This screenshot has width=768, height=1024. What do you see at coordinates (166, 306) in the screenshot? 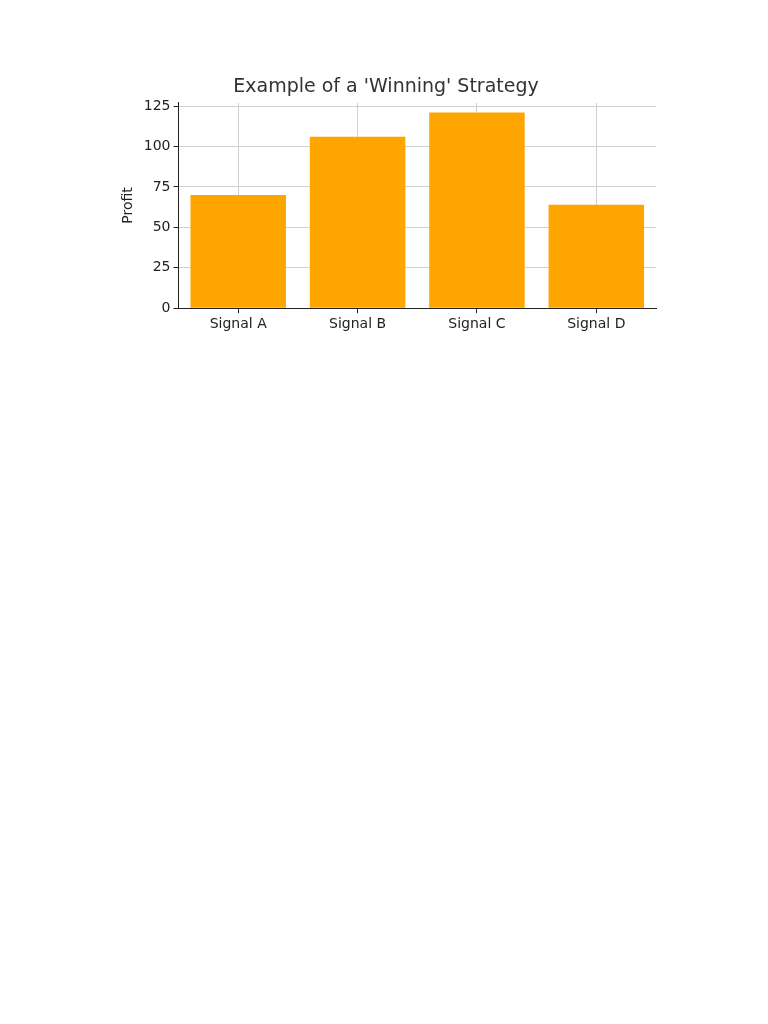
I see `y-tick-label: 0` at bounding box center [166, 306].